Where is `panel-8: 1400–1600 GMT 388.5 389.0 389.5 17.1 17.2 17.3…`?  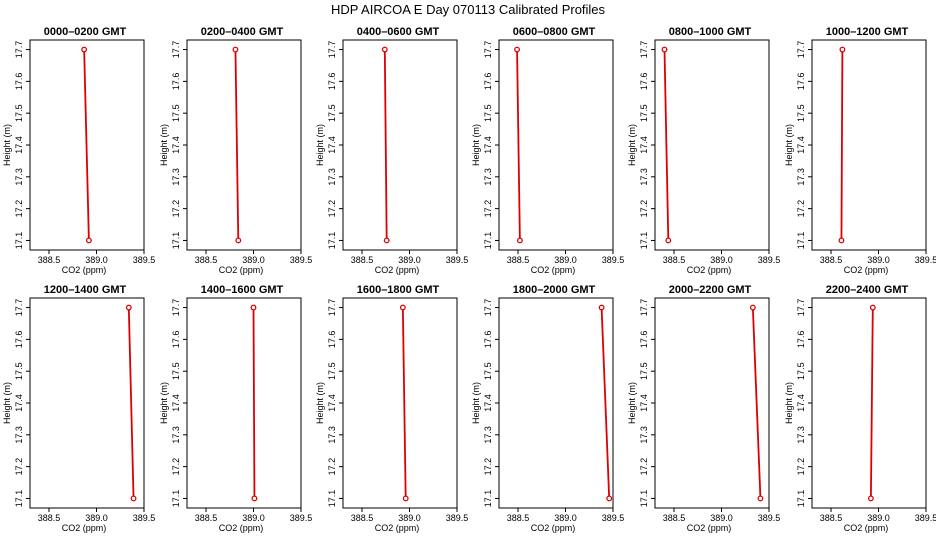
panel-8: 1400–1600 GMT 388.5 389.0 389.5 17.1 17.2 17.3… is located at coordinates (235, 408).